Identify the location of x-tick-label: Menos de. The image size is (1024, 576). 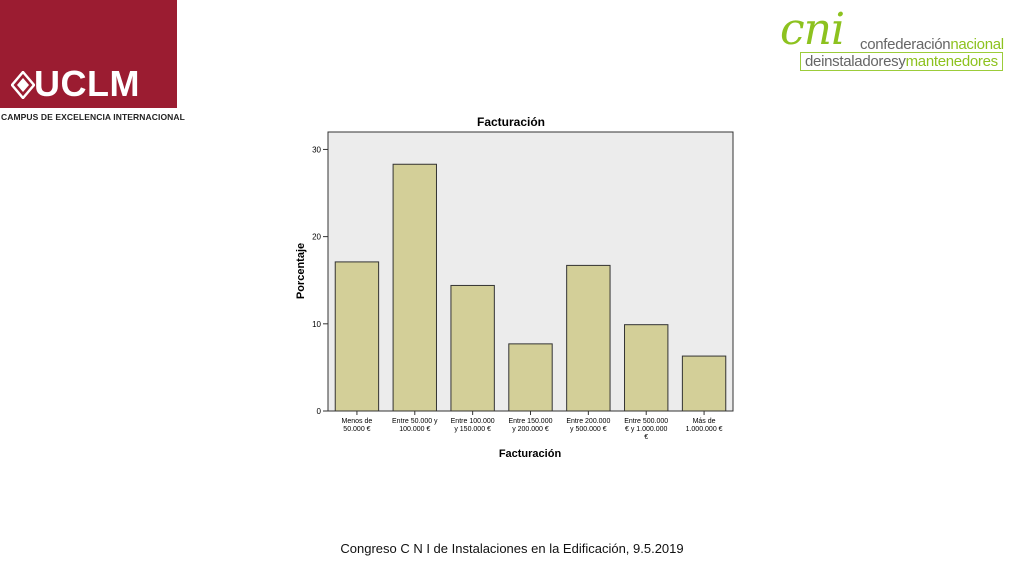
(357, 421).